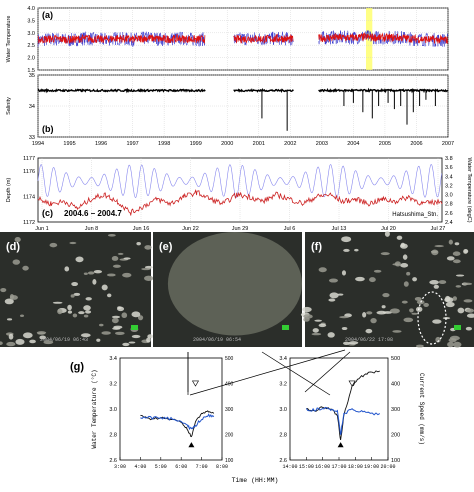 This screenshot has width=474, height=492. I want to click on murky-water, so click(234, 284).